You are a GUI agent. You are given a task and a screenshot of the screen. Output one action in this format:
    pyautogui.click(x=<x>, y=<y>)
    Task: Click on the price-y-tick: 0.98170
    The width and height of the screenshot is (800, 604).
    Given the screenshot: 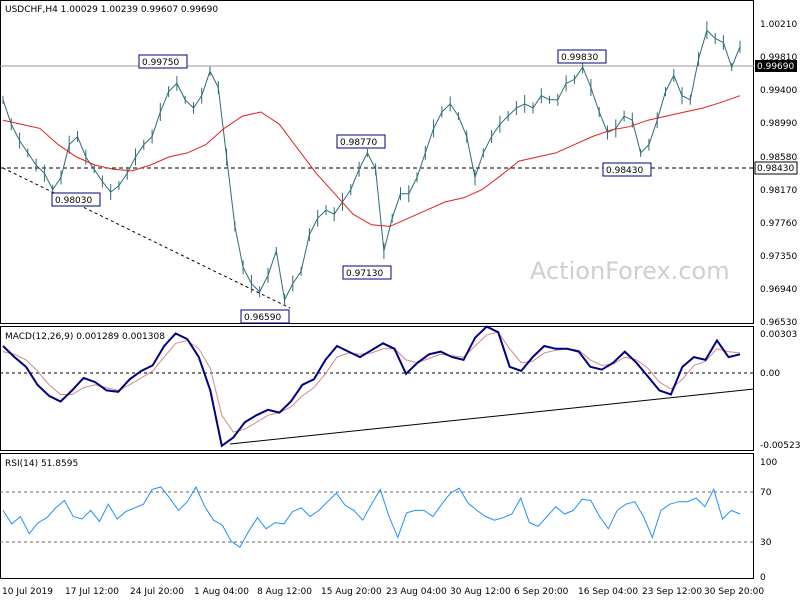 What is the action you would take?
    pyautogui.click(x=778, y=191)
    